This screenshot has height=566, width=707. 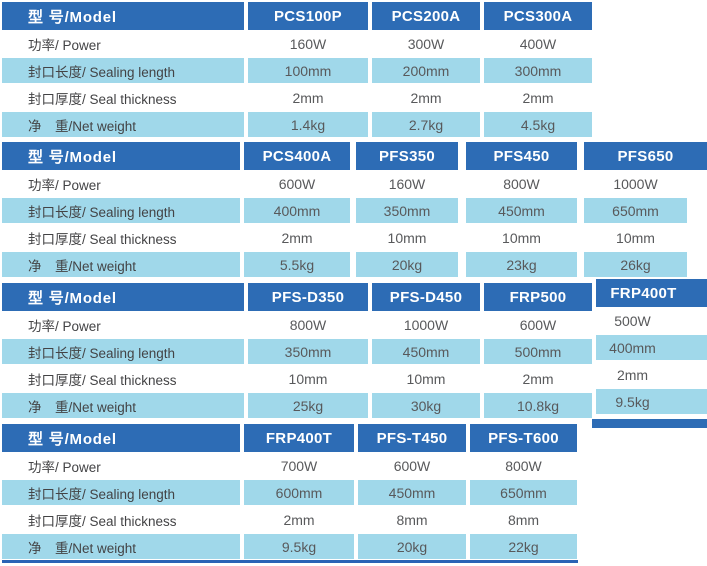 I want to click on model-header-cell: PFS-D450, so click(x=426, y=297).